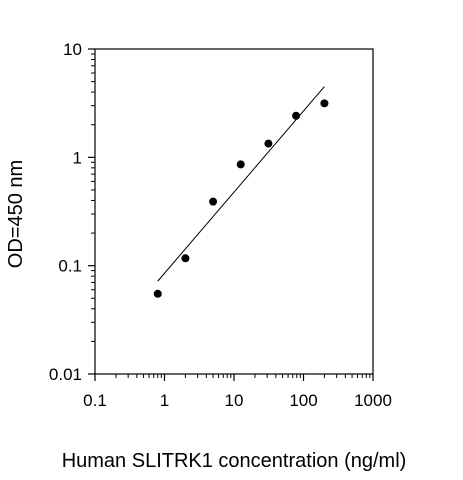 This screenshot has height=480, width=463. I want to click on x-axis-title: Human SLITRK1 concentration (ng/ml), so click(234, 461).